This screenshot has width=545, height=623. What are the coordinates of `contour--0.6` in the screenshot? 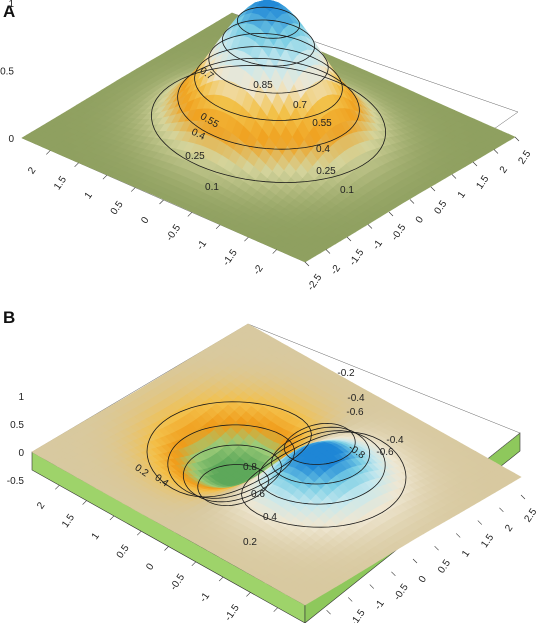 It's located at (232, 473).